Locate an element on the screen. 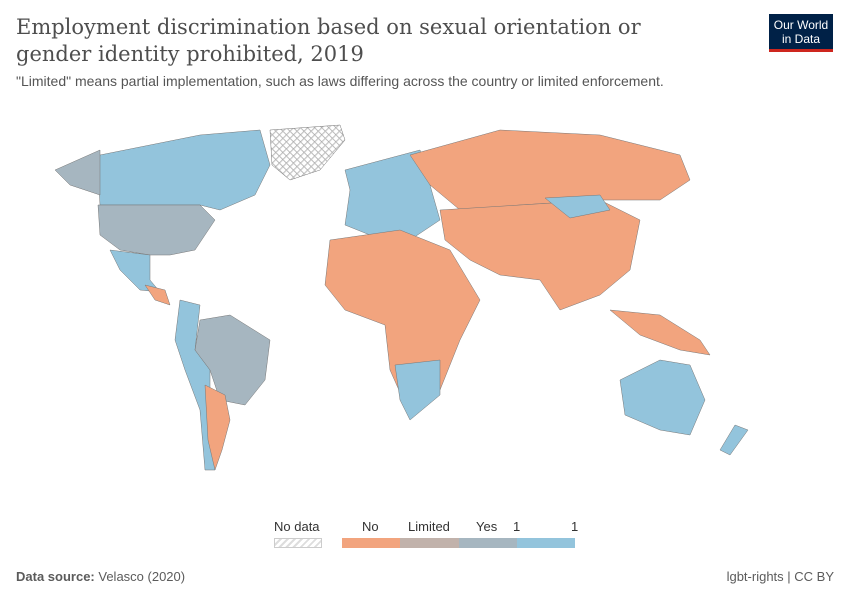 The image size is (850, 600). legend-label-no: No is located at coordinates (370, 526).